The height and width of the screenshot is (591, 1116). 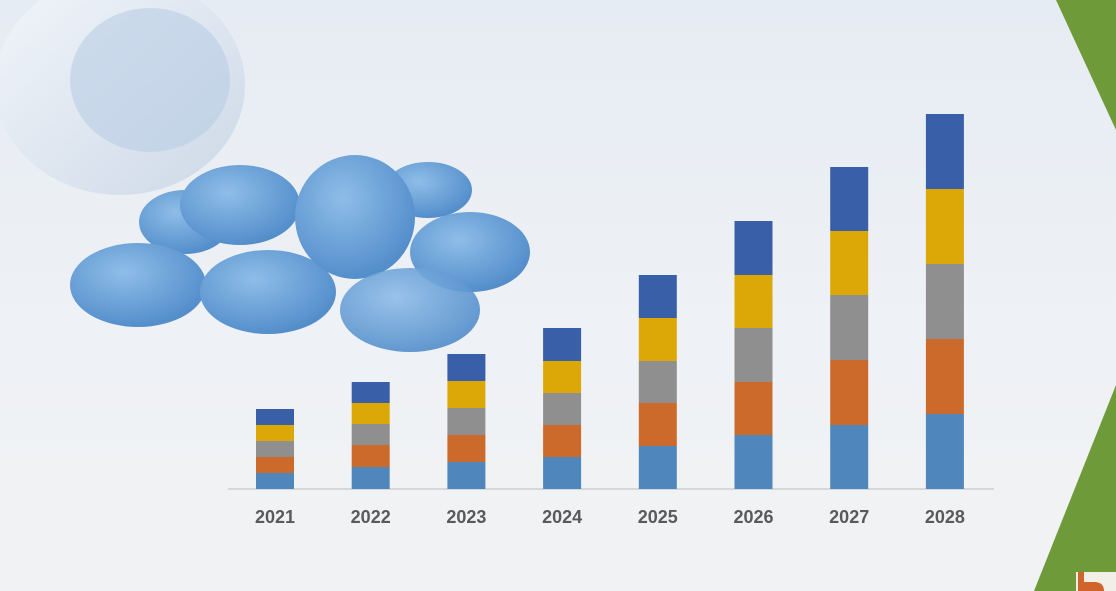 What do you see at coordinates (753, 517) in the screenshot?
I see `x-tick-label: 2026` at bounding box center [753, 517].